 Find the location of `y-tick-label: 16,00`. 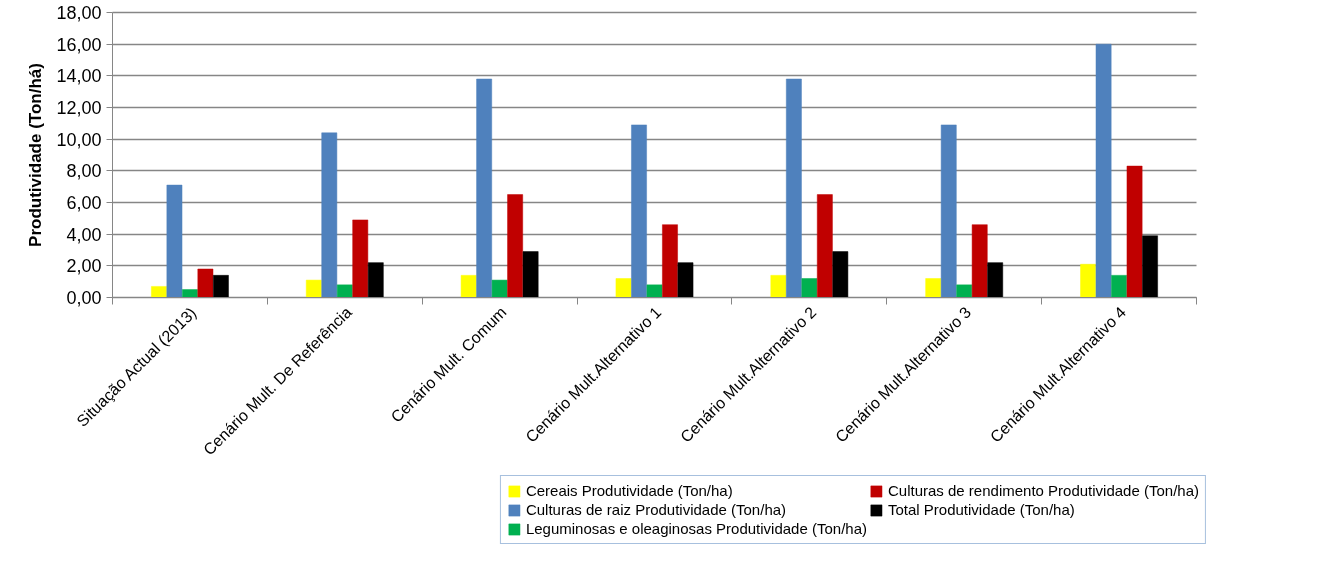

y-tick-label: 16,00 is located at coordinates (79, 44).